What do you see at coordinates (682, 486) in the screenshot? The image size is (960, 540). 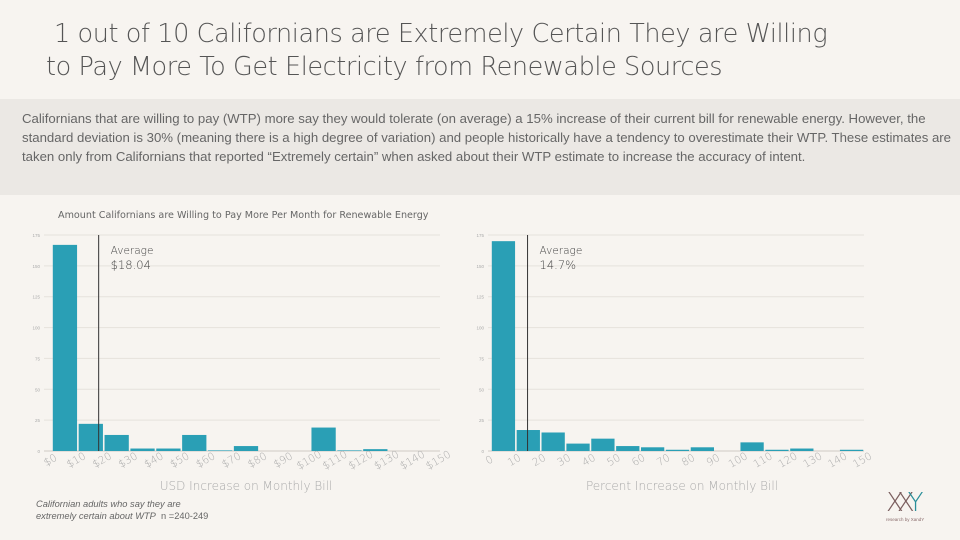 I see `x-axis-label: Percent Increase on Monthly Bill` at bounding box center [682, 486].